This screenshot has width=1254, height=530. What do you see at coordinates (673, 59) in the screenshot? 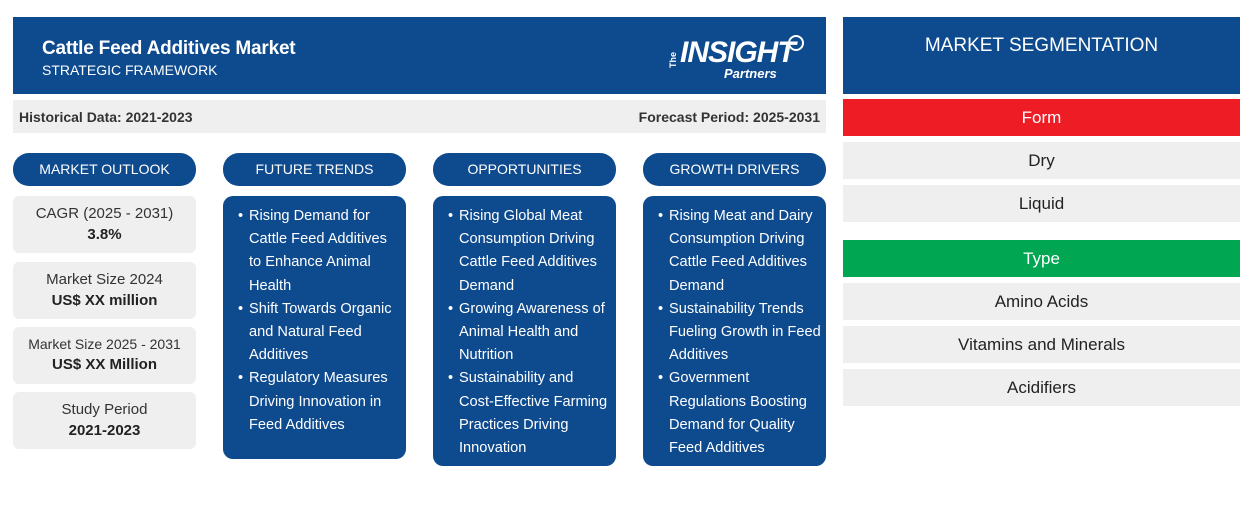
I see `logo-the-text: The` at bounding box center [673, 59].